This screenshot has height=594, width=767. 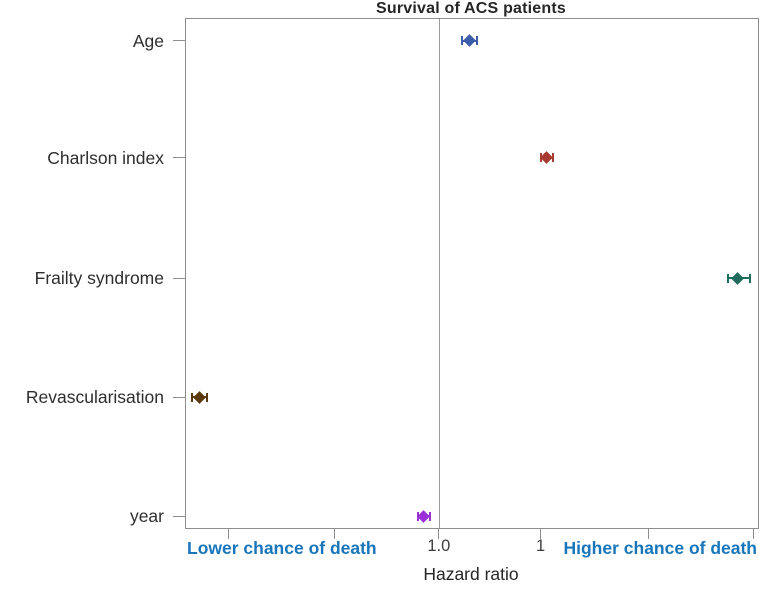 What do you see at coordinates (541, 546) in the screenshot?
I see `x-tick-label: 1` at bounding box center [541, 546].